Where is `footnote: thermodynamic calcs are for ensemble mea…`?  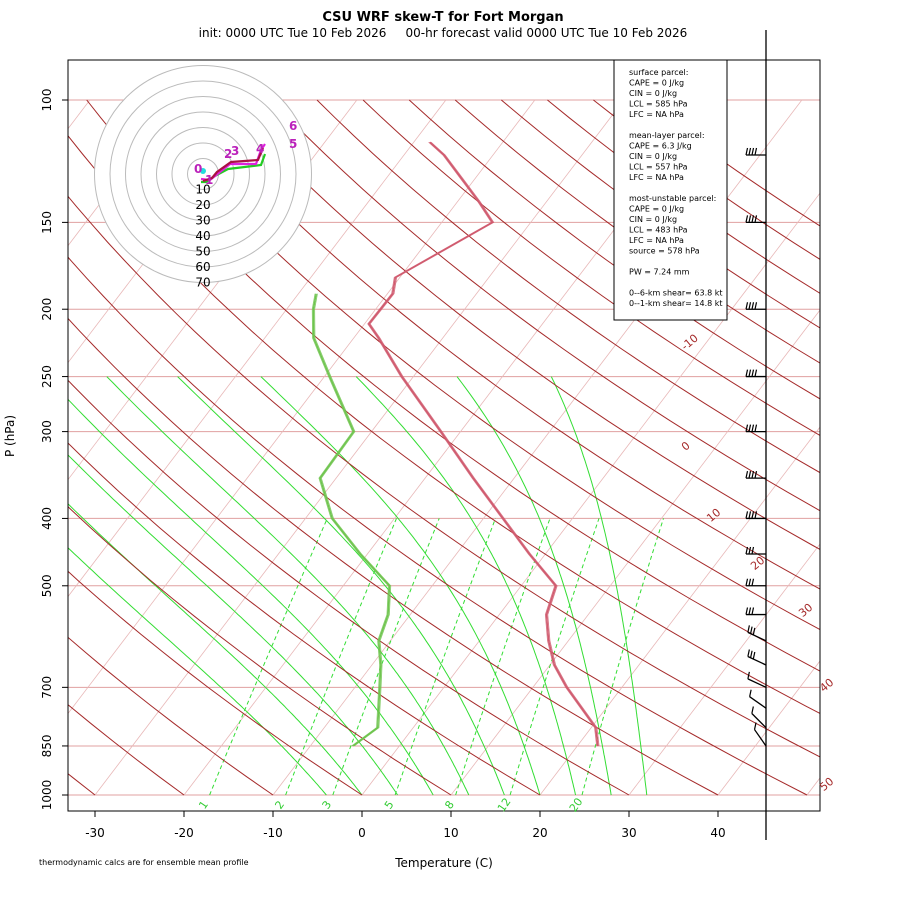
footnote: thermodynamic calcs are for ensemble mea… is located at coordinates (144, 862).